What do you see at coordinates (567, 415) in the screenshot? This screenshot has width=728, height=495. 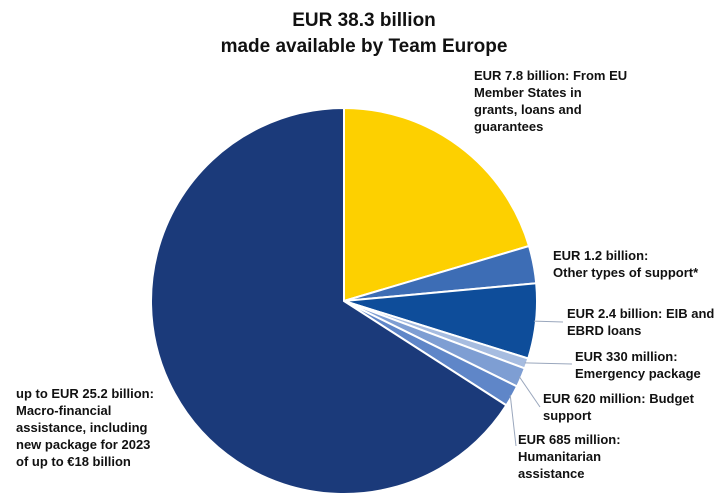 I see `slice-label-line: support` at bounding box center [567, 415].